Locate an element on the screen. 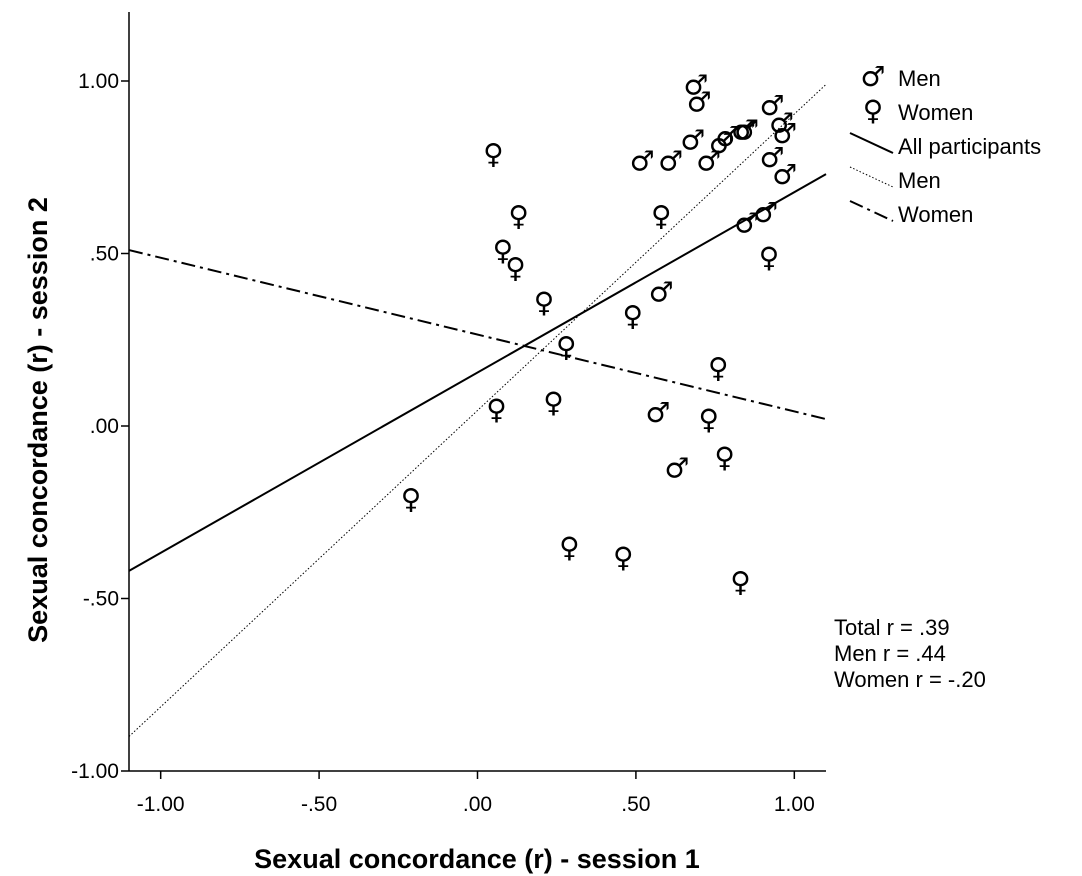  fit-line-women is located at coordinates (477, 335).